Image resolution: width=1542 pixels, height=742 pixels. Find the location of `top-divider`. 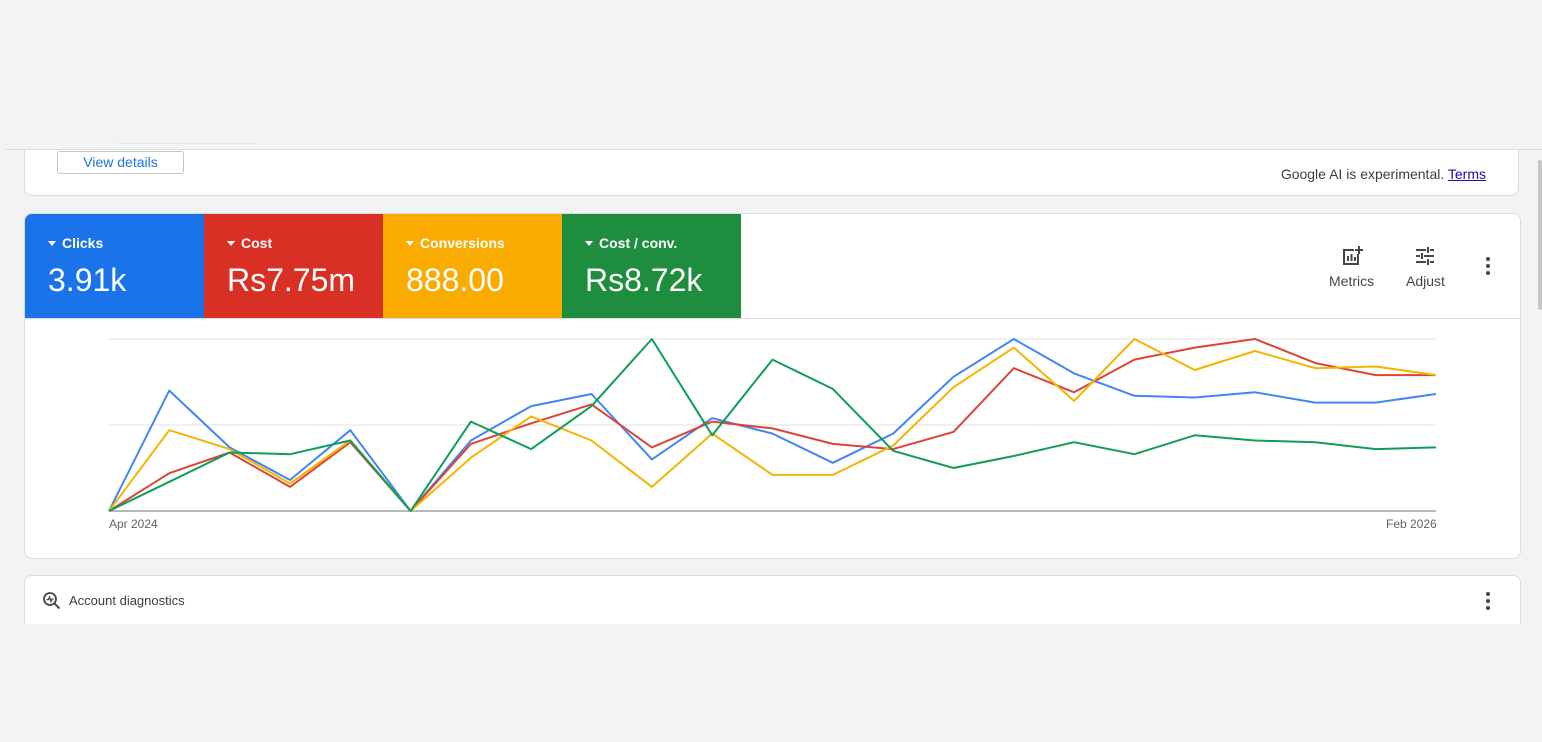

top-divider is located at coordinates (774, 149).